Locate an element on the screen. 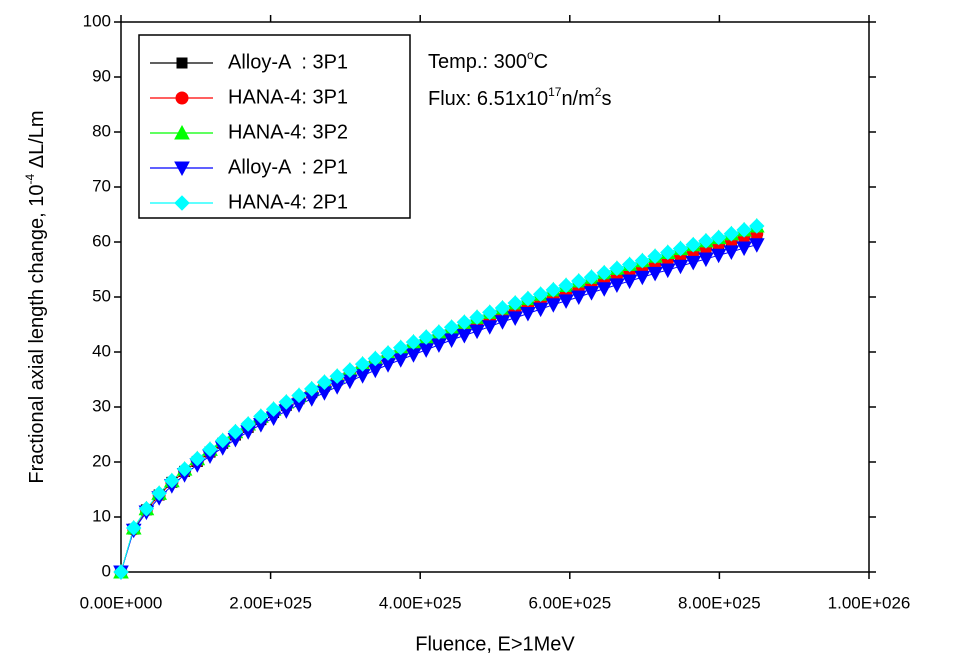  x-axis-title: Fluence, E>1MeV is located at coordinates (495, 644).